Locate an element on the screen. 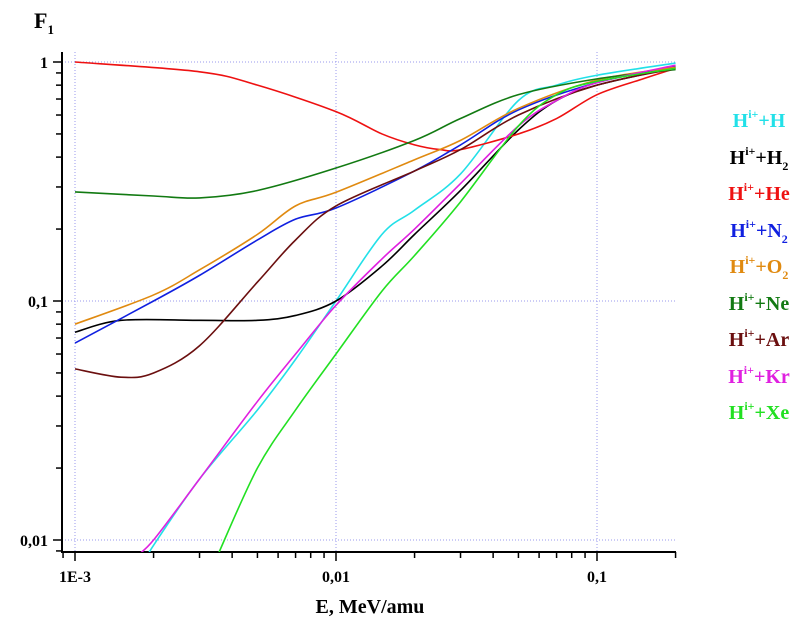 Image resolution: width=800 pixels, height=631 pixels. x-axis-label: E, MeV/amu is located at coordinates (370, 607).